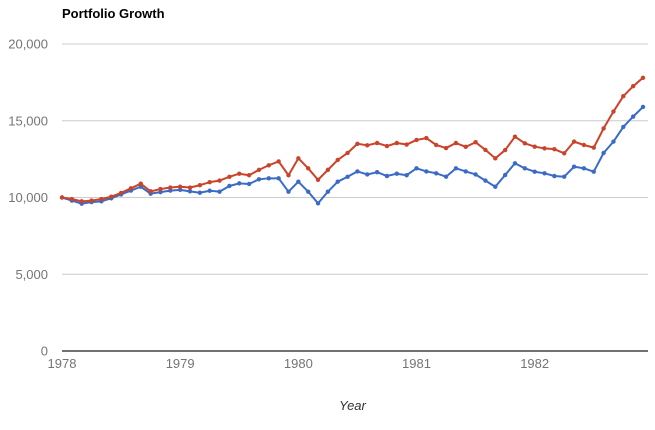 This screenshot has height=430, width=655. I want to click on y-tick-label: 0, so click(44, 351).